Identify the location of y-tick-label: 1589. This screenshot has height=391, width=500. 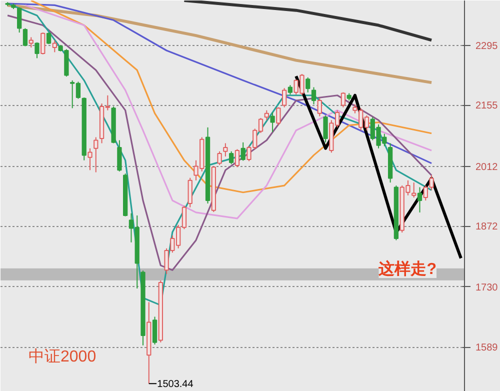
(487, 348).